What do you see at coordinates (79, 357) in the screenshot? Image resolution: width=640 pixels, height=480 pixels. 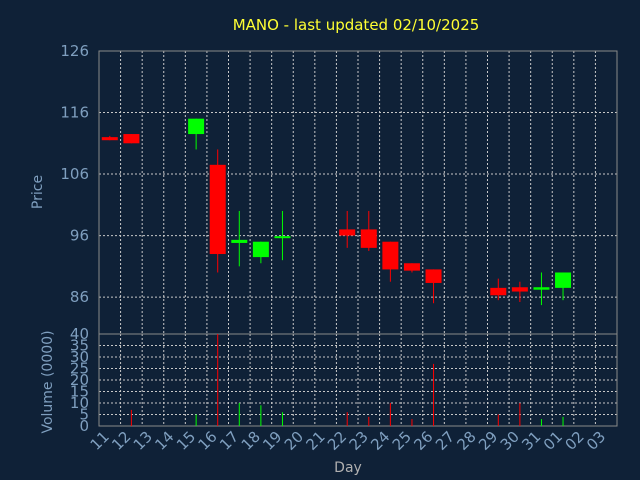 I see `volume-tick-label: 30` at bounding box center [79, 357].